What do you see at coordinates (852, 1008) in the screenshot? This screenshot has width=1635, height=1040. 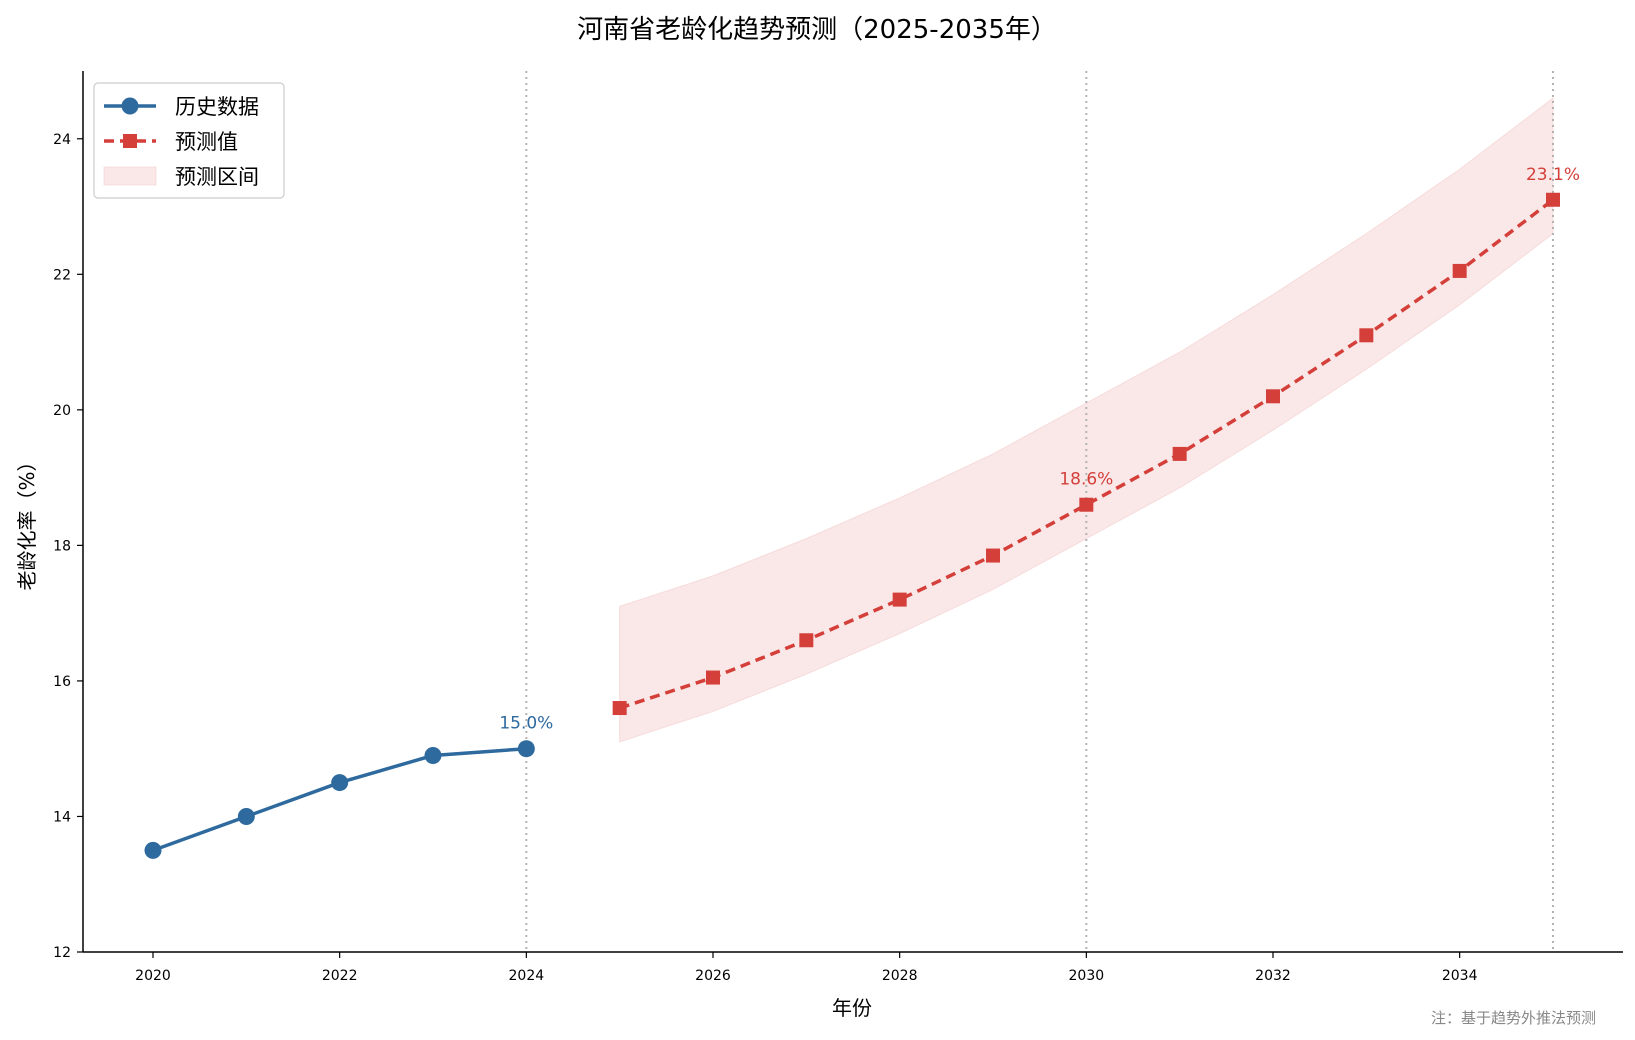 I see `x-axis-title: 年份` at bounding box center [852, 1008].